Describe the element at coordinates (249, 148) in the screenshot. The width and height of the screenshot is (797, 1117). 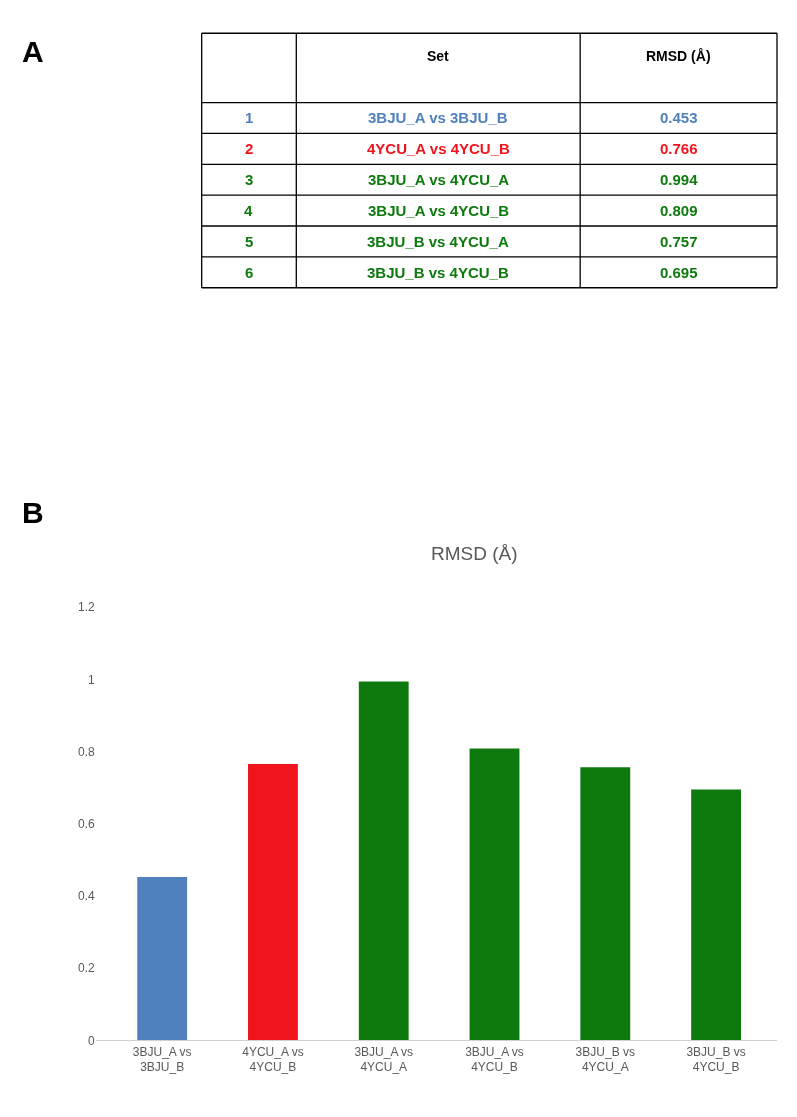
I see `text: 2` at that location.